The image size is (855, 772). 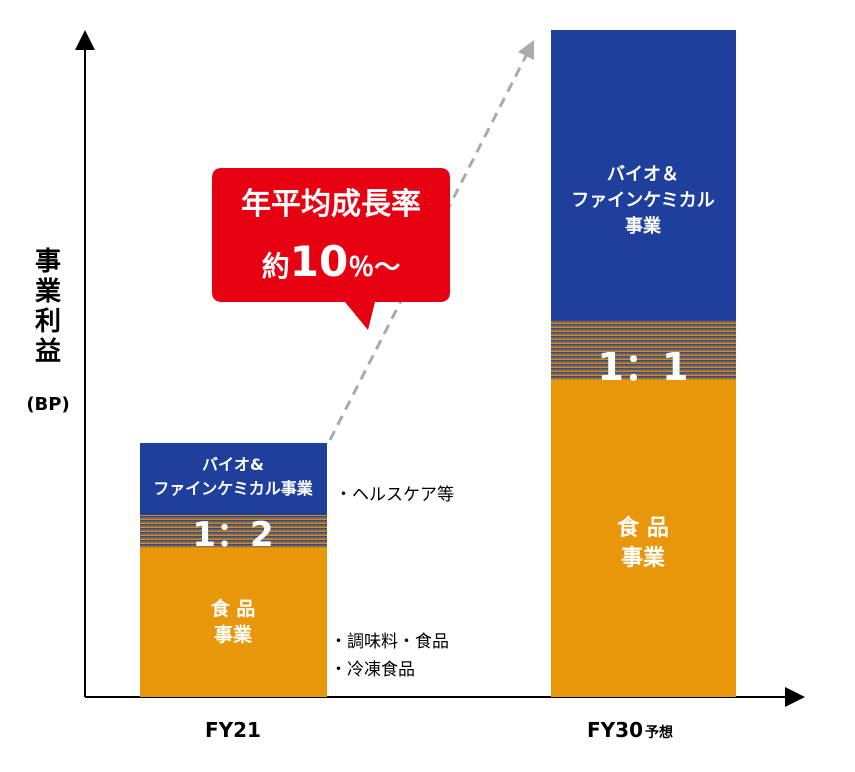 What do you see at coordinates (394, 495) in the screenshot?
I see `note: ・ヘルスケア等` at bounding box center [394, 495].